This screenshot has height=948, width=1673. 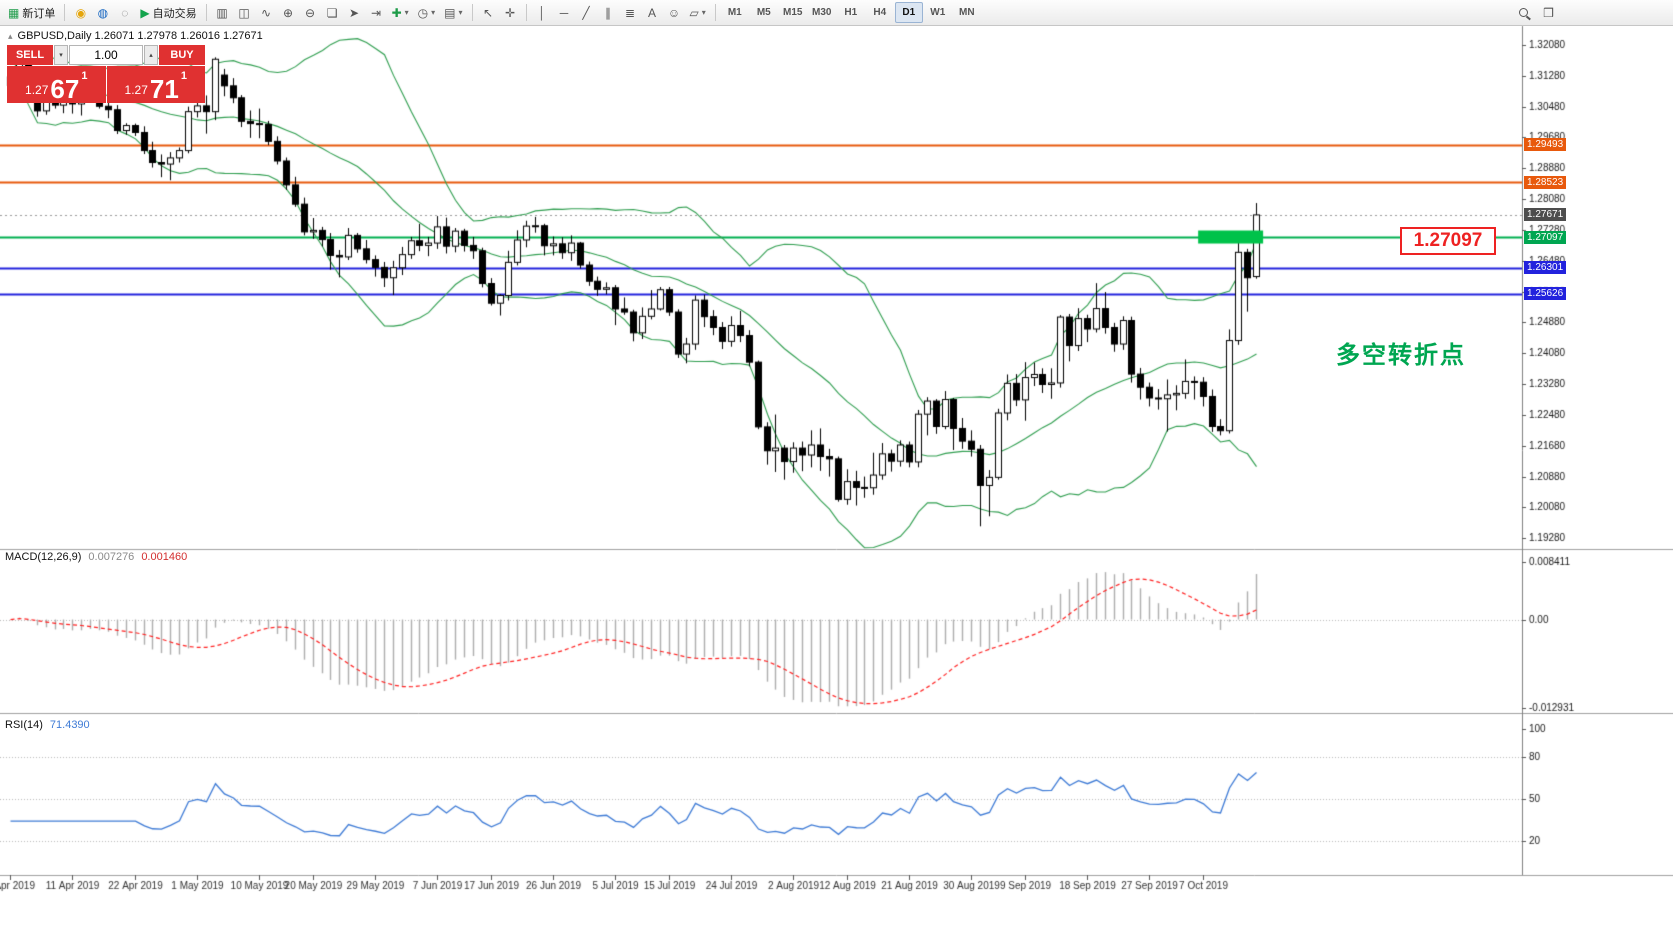 I want to click on timeframe-m1-button: M1, so click(x=735, y=12).